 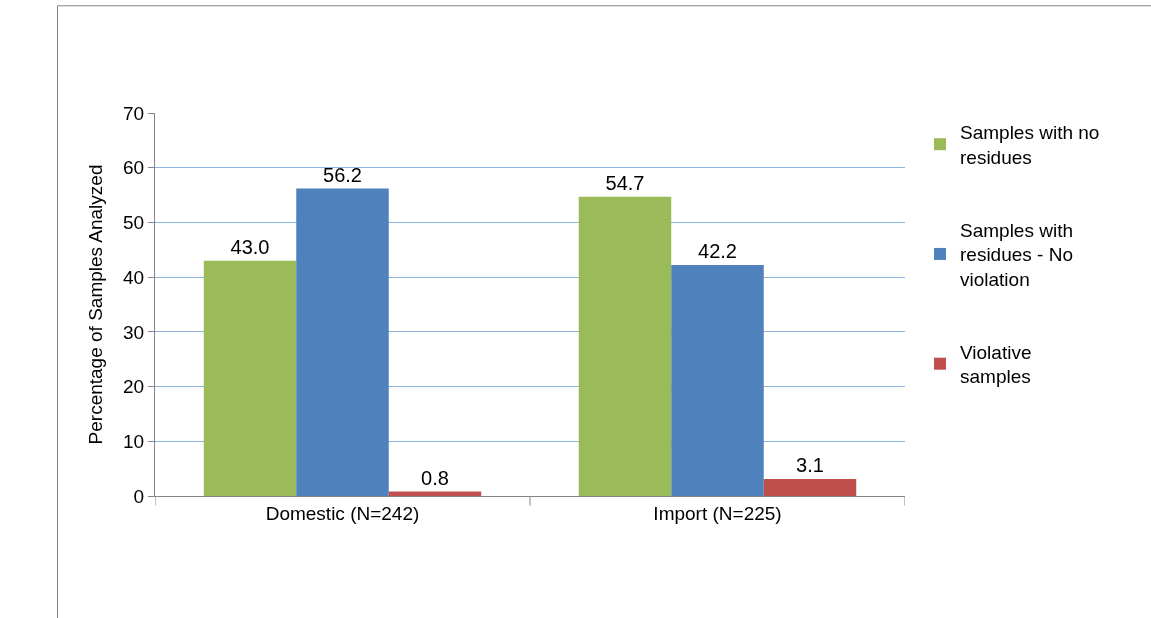 What do you see at coordinates (134, 332) in the screenshot?
I see `y-tick-label: 30` at bounding box center [134, 332].